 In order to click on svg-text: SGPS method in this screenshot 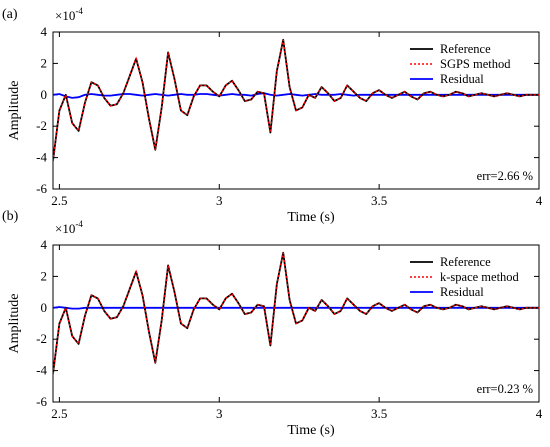, I will do `click(475, 64)`.